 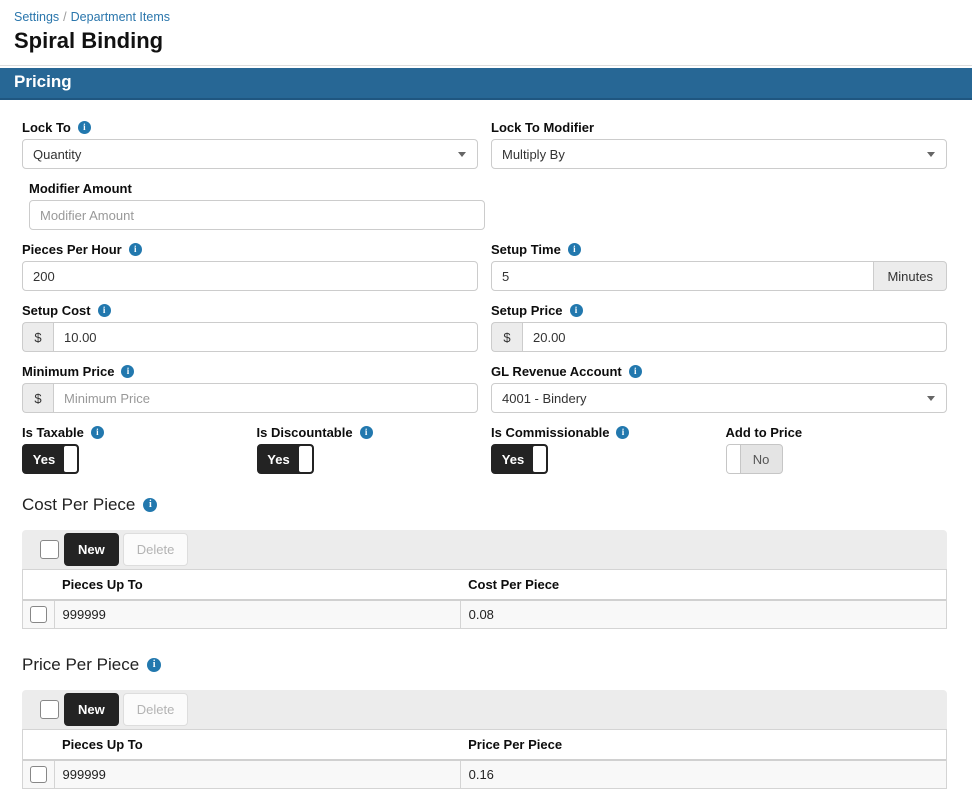 What do you see at coordinates (250, 154) in the screenshot?
I see `lock-to-select: Quantity` at bounding box center [250, 154].